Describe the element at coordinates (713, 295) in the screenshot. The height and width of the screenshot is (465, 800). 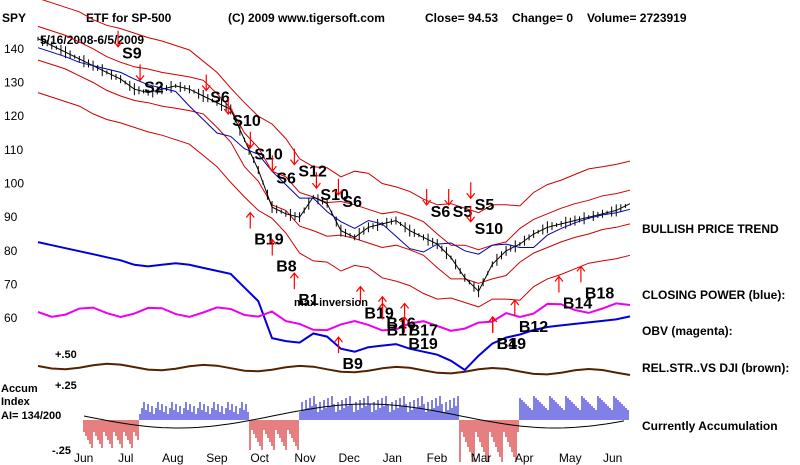
I see `closing-power-label: CLOSING POWER (blue):` at that location.